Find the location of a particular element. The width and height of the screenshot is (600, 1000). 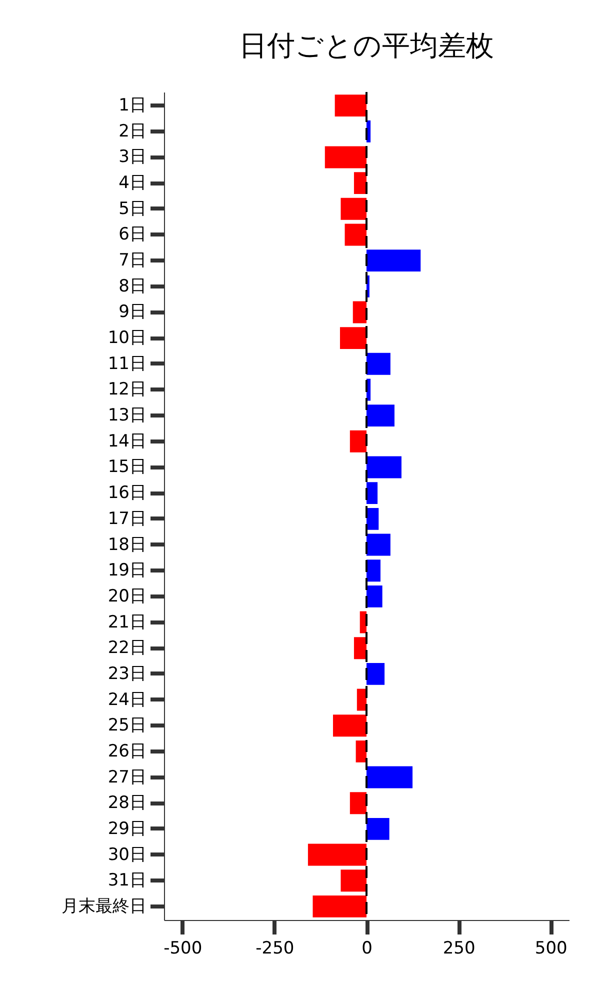

y-tick-label: 19日 is located at coordinates (127, 570).